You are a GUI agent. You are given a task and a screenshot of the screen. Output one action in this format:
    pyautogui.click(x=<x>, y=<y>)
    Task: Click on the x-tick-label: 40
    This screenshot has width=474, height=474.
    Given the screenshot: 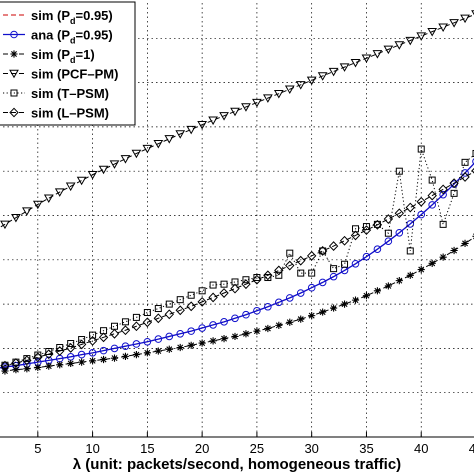 What is the action you would take?
    pyautogui.click(x=421, y=448)
    